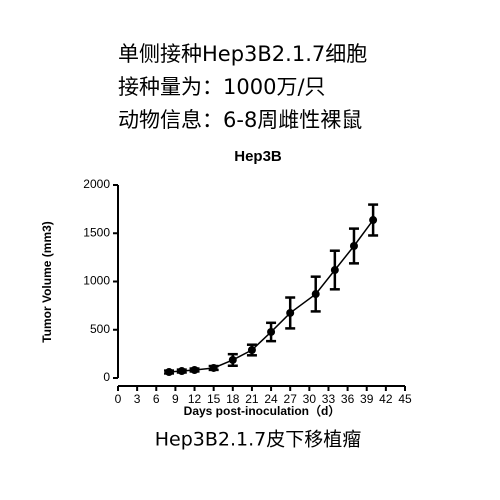 The width and height of the screenshot is (500, 500). Describe the element at coordinates (137, 399) in the screenshot. I see `x-tick-label: 3` at that location.